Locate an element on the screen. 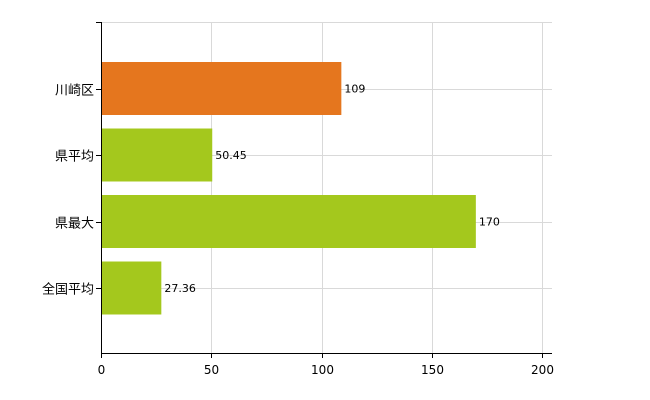 The image size is (650, 400). data-label: 109 is located at coordinates (354, 89).